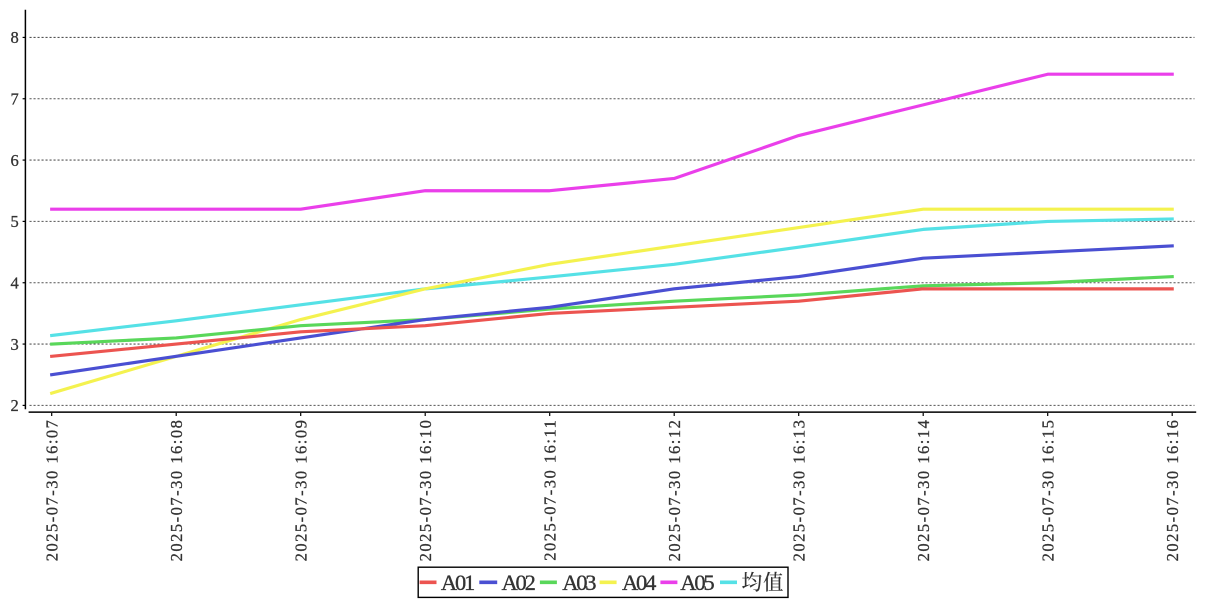 This screenshot has height=605, width=1207. I want to click on svg-text: 2025-07-30 16:15, so click(1047, 490).